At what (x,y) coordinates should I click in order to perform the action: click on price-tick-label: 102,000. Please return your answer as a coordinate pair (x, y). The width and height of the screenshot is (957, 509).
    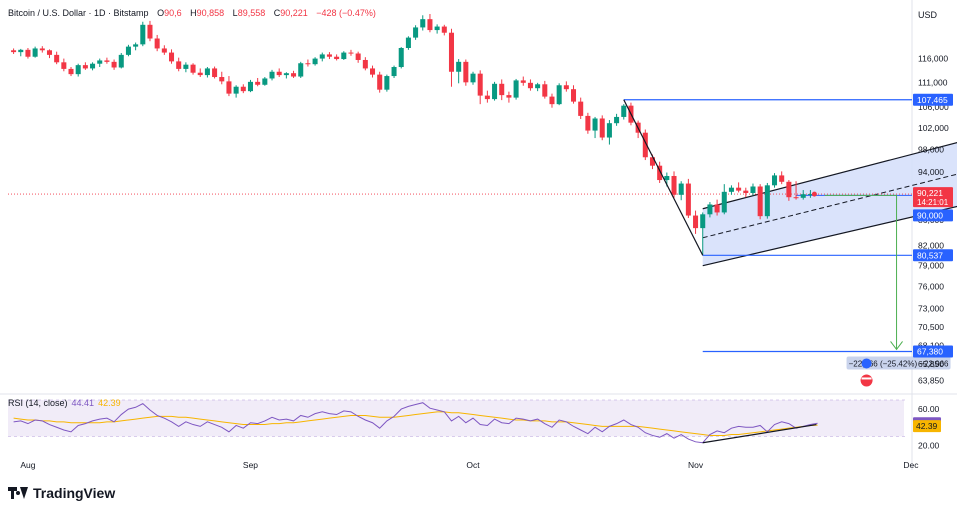
    Looking at the image, I should click on (933, 128).